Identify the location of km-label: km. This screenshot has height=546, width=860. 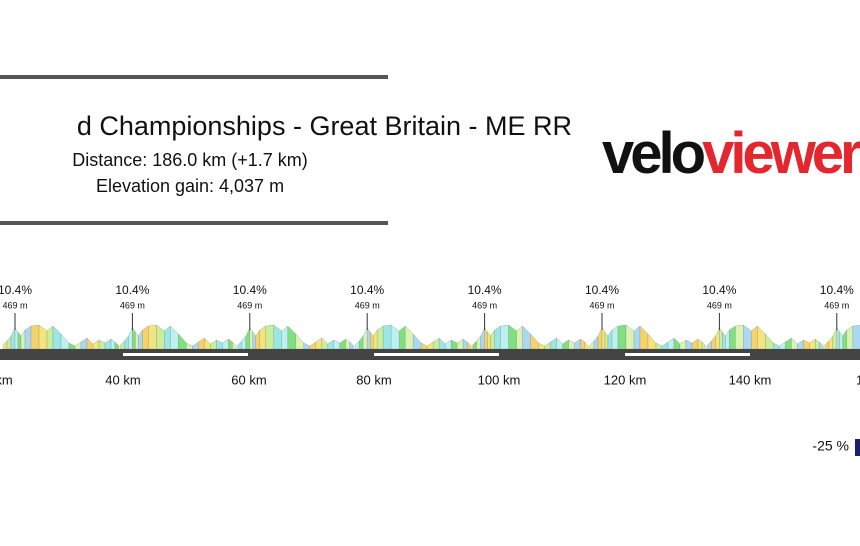
(6, 379).